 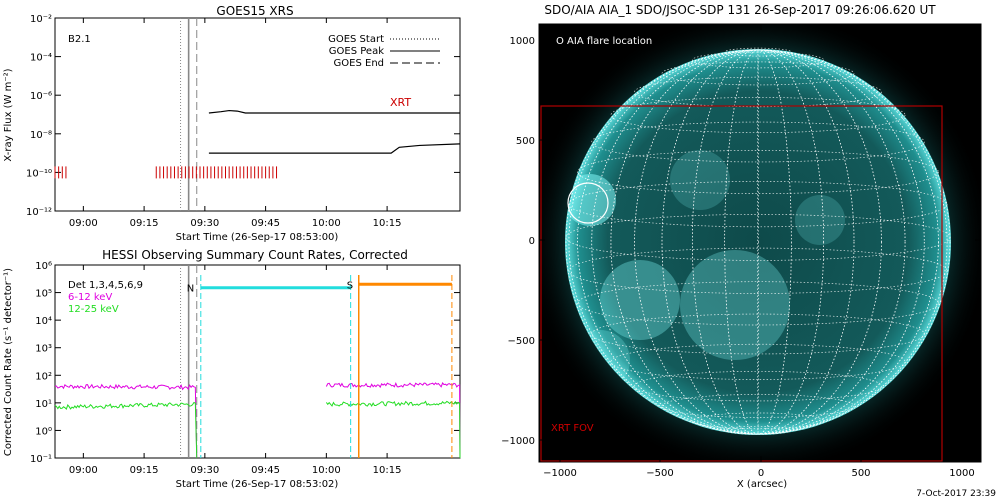 I want to click on goes-ylabel: X-ray Flux (W m⁻²), so click(x=8, y=114).